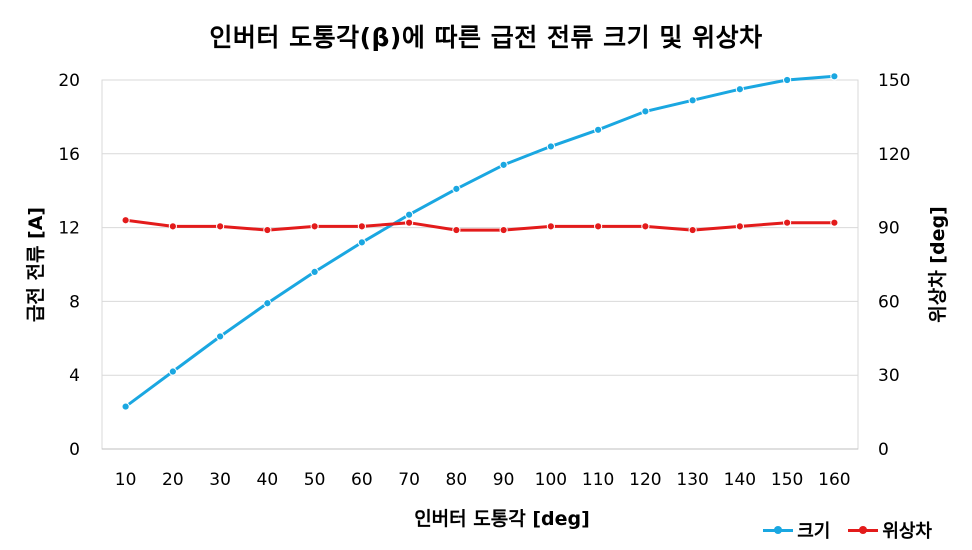 The image size is (972, 550). What do you see at coordinates (883, 450) in the screenshot?
I see `y2-tick-label: 0` at bounding box center [883, 450].